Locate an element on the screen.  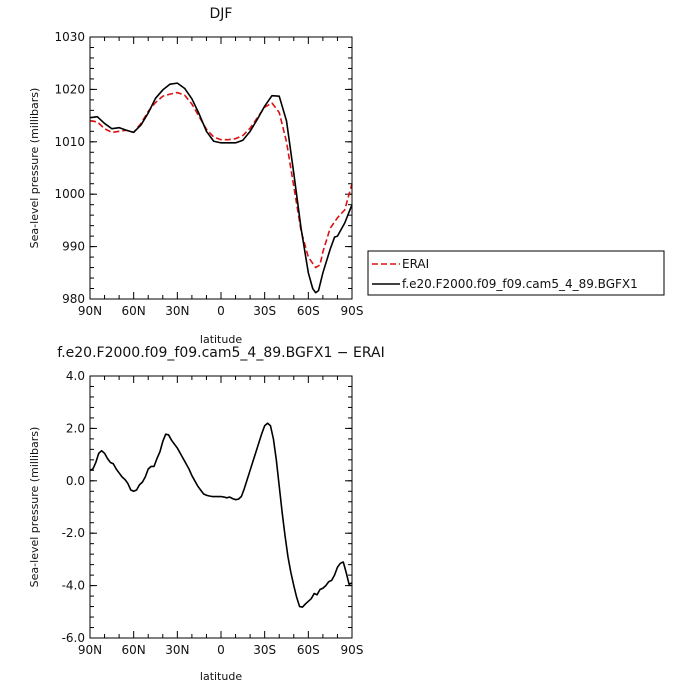
bottom-series-group is located at coordinates (221, 515).